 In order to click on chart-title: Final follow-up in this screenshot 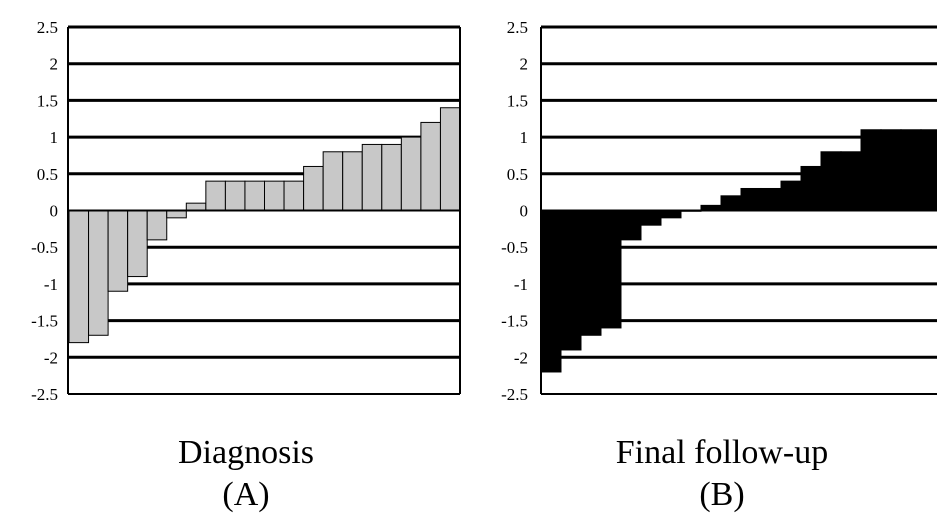, I will do `click(722, 452)`.